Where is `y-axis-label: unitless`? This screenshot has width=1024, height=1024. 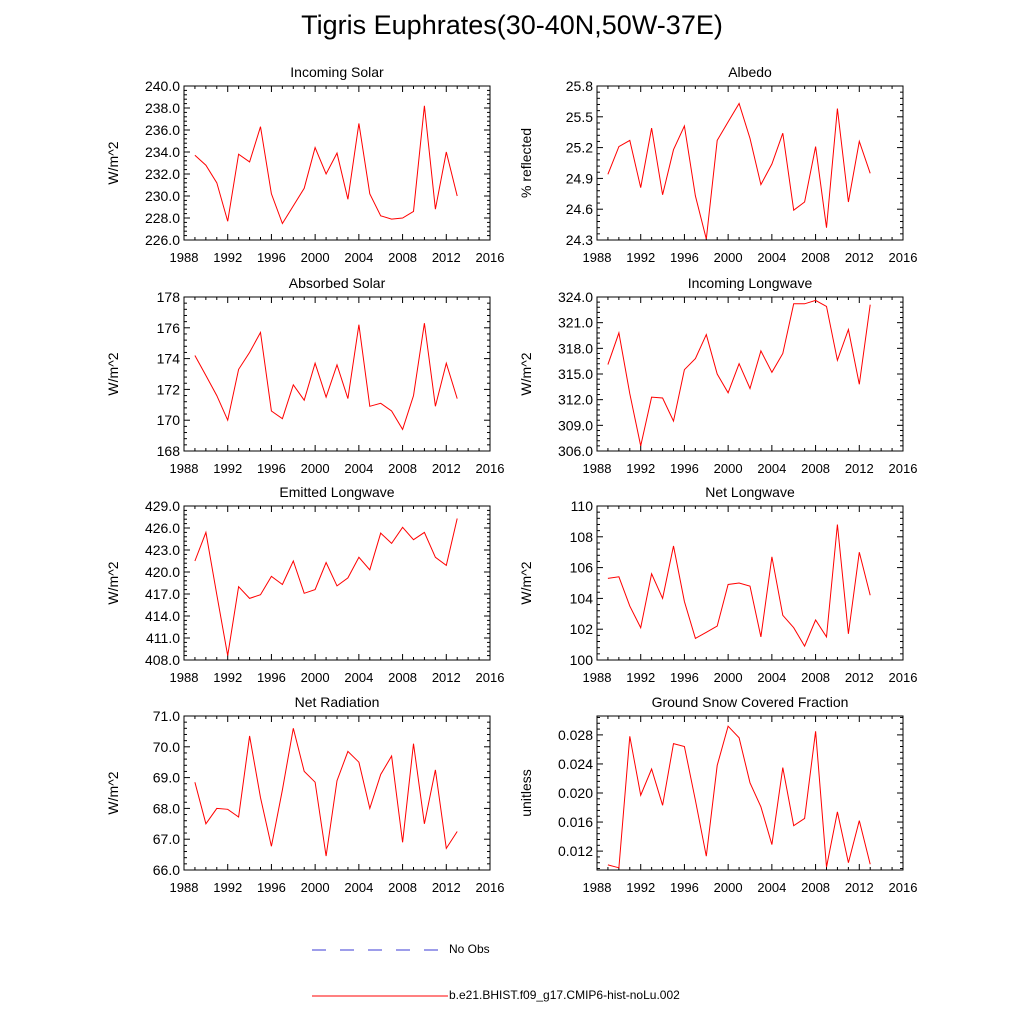
y-axis-label: unitless is located at coordinates (526, 792).